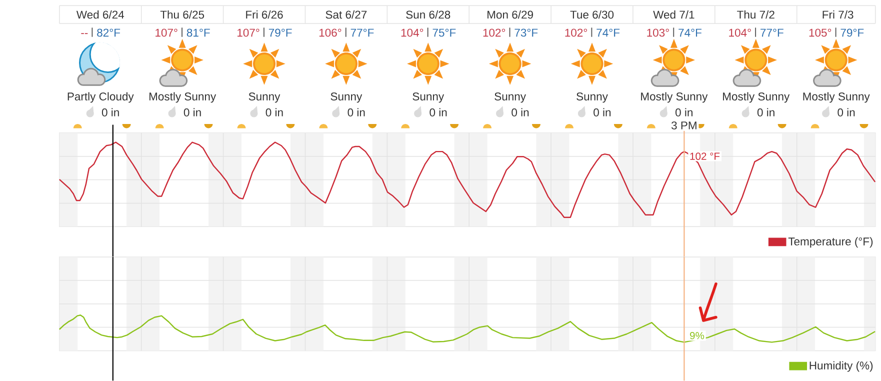  Describe the element at coordinates (658, 32) in the screenshot. I see `text: 103°` at that location.